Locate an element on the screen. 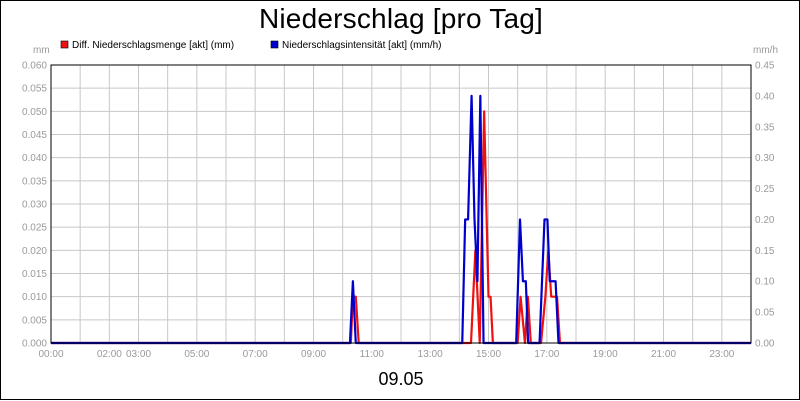  x-tick-label: 15:00 is located at coordinates (488, 354).